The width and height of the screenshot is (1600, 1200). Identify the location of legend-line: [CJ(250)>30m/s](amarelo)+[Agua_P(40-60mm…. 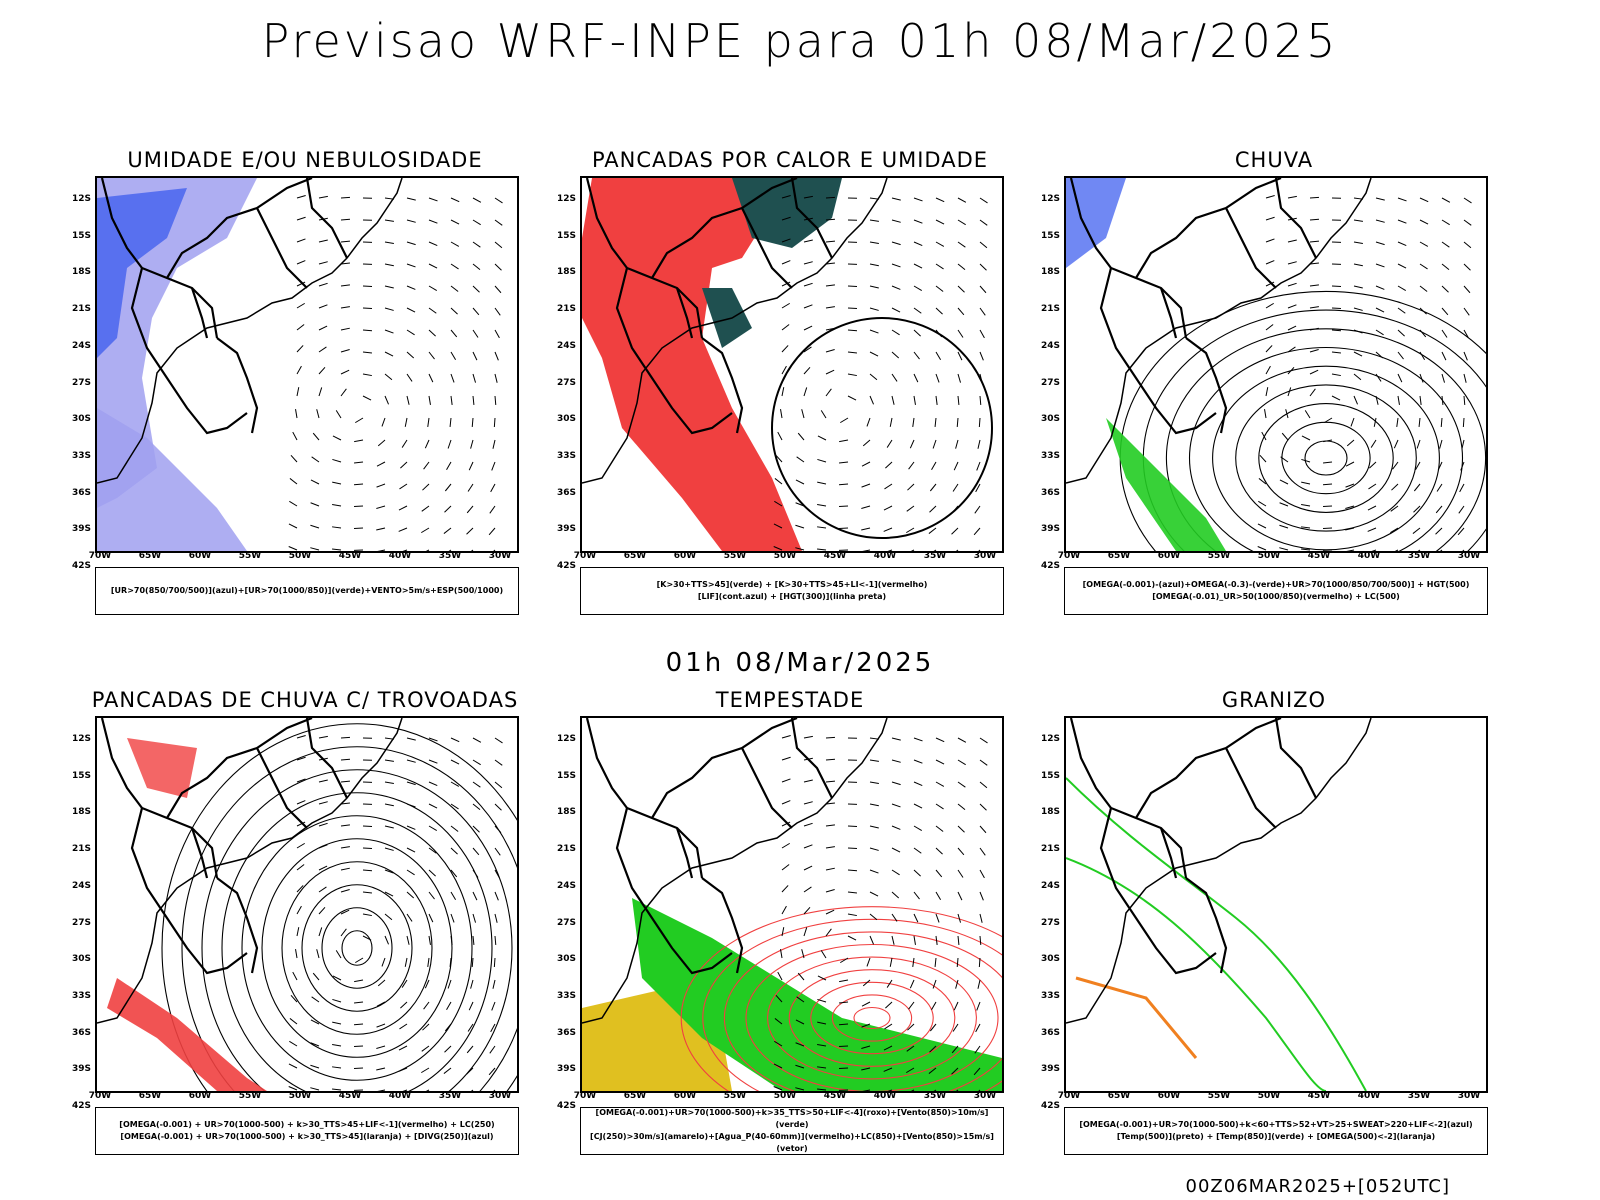
(792, 1142).